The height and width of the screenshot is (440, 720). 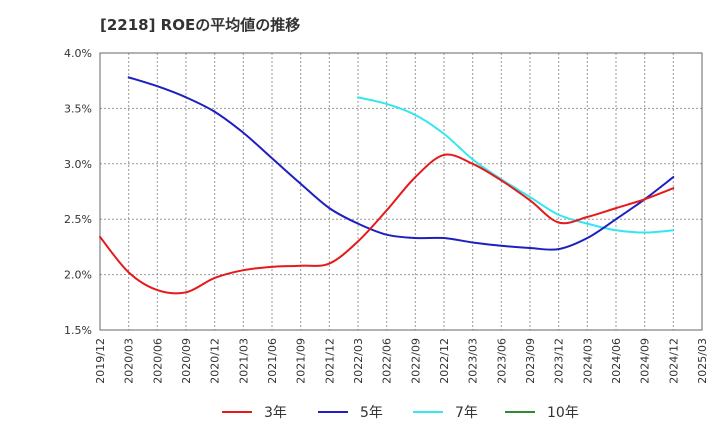 What do you see at coordinates (186, 361) in the screenshot?
I see `x-tick-label: 2020/09` at bounding box center [186, 361].